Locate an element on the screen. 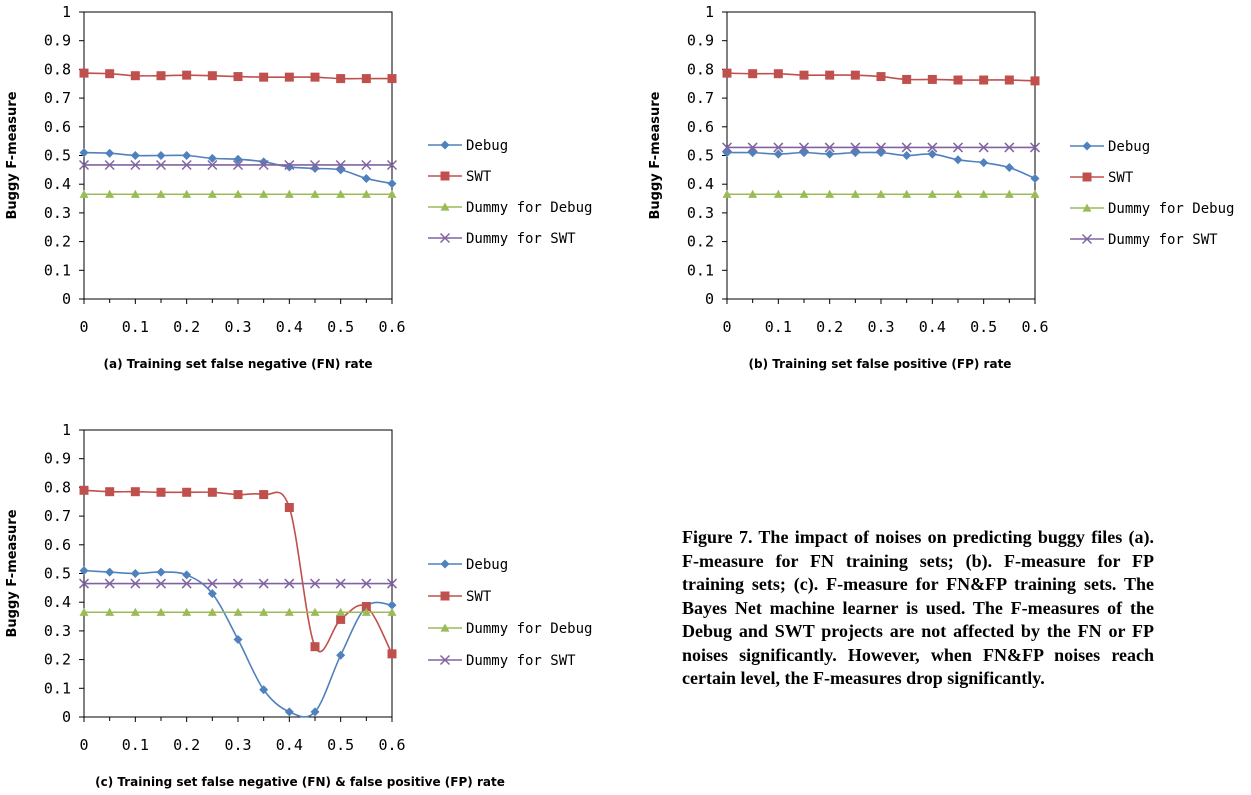 This screenshot has height=795, width=1251. x-tick-label: 0.6 is located at coordinates (391, 327).